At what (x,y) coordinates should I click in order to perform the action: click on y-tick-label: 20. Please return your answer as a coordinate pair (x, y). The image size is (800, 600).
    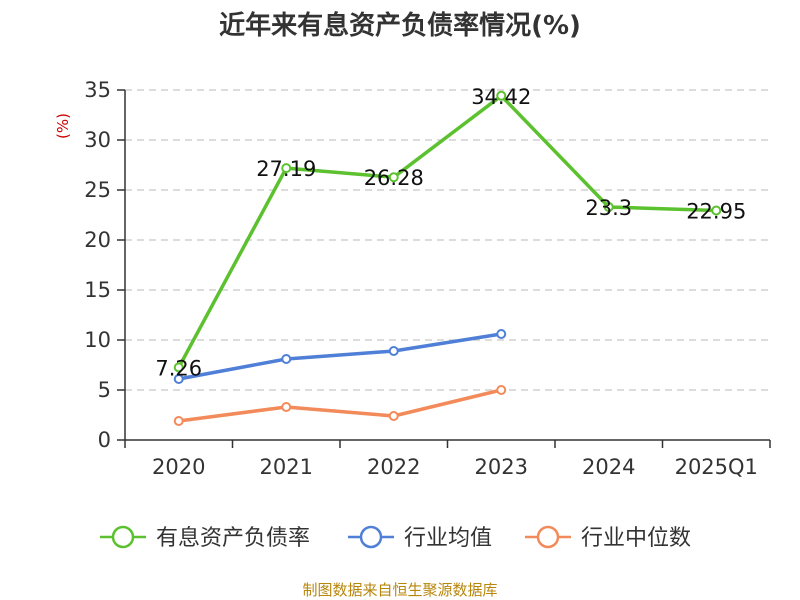
    Looking at the image, I should click on (97, 240).